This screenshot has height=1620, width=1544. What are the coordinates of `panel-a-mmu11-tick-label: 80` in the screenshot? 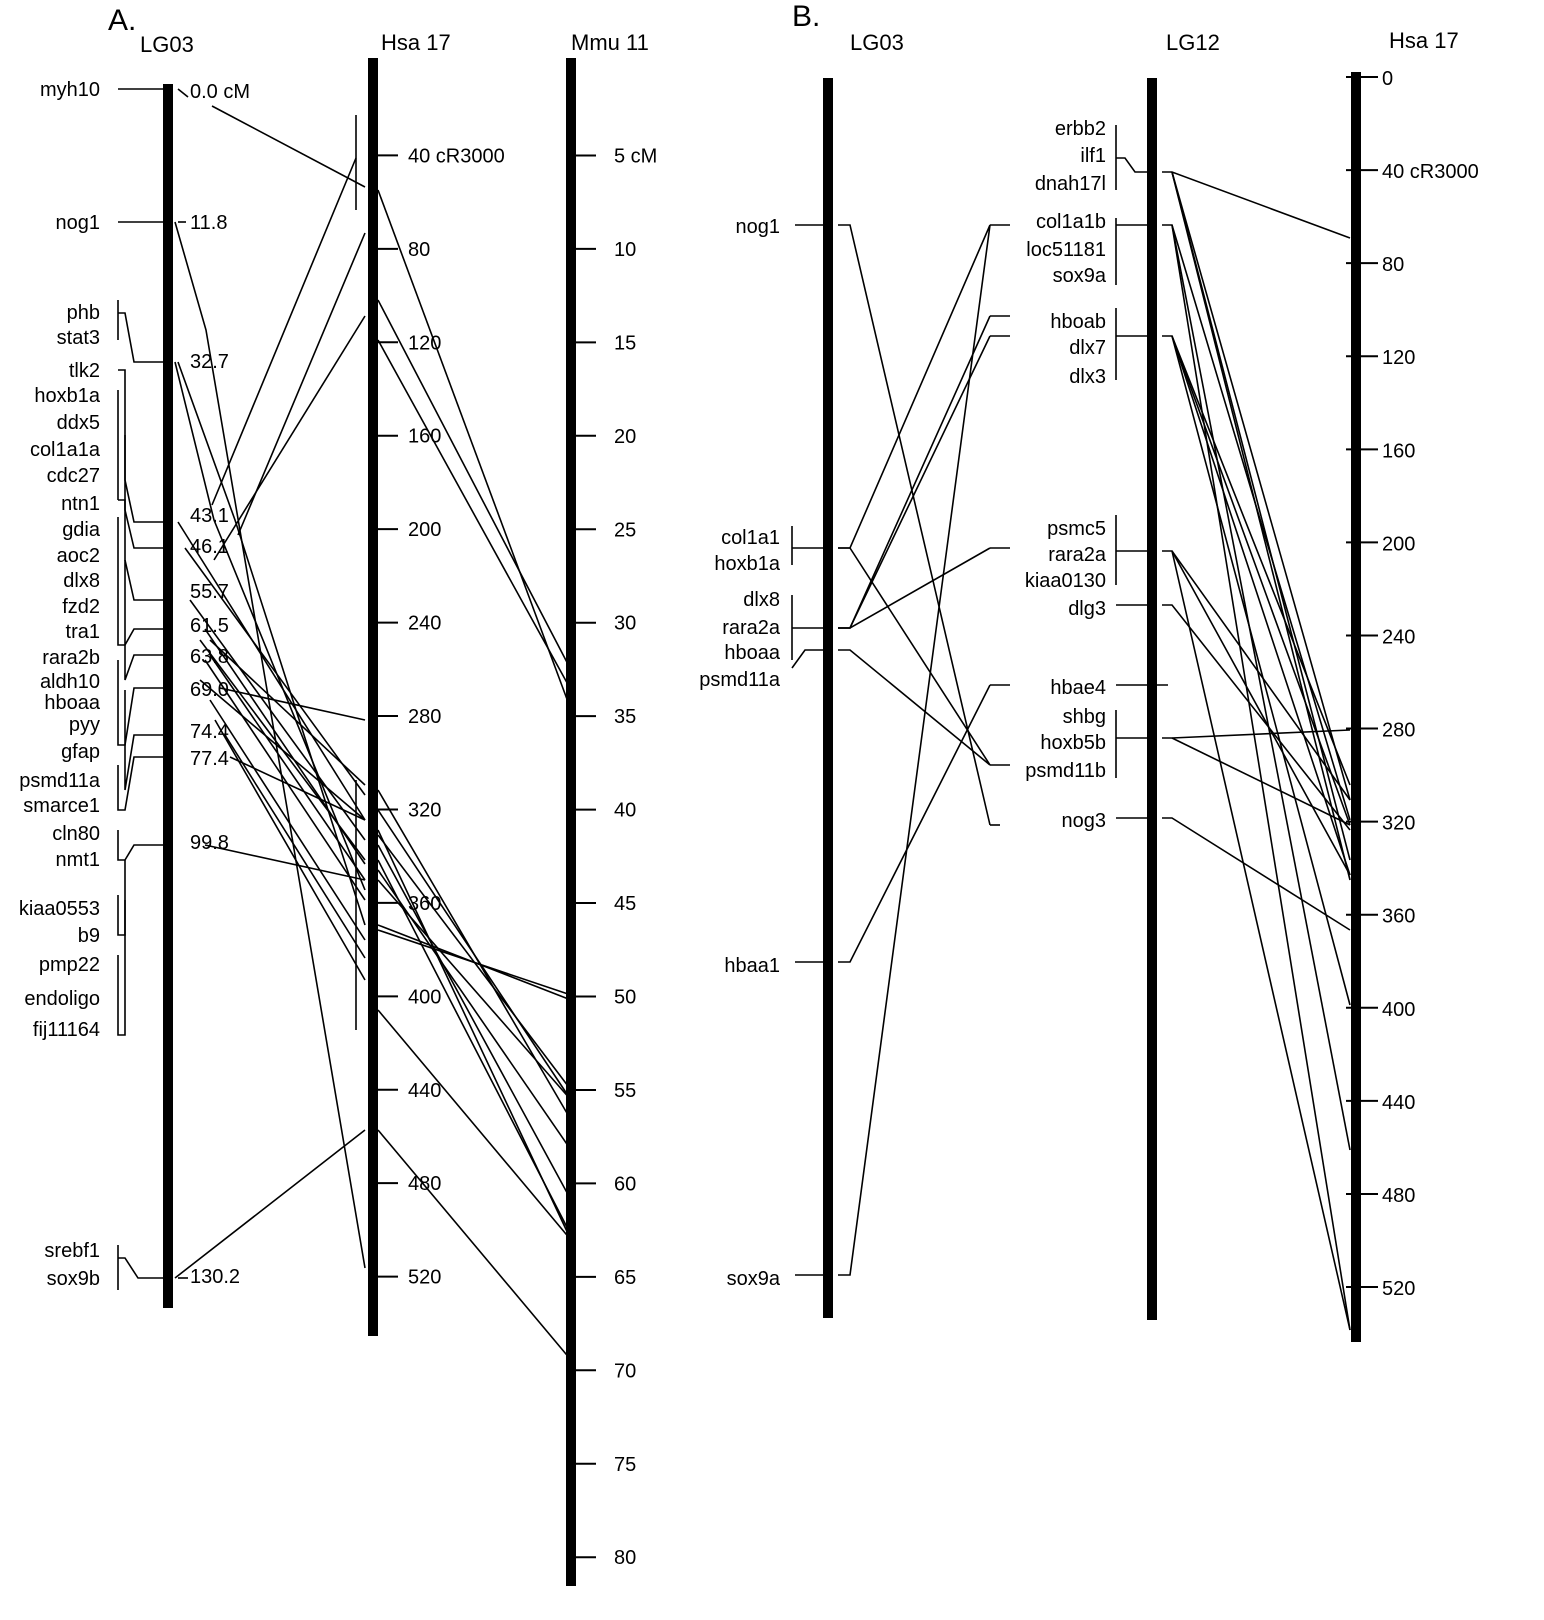 It's located at (625, 1558).